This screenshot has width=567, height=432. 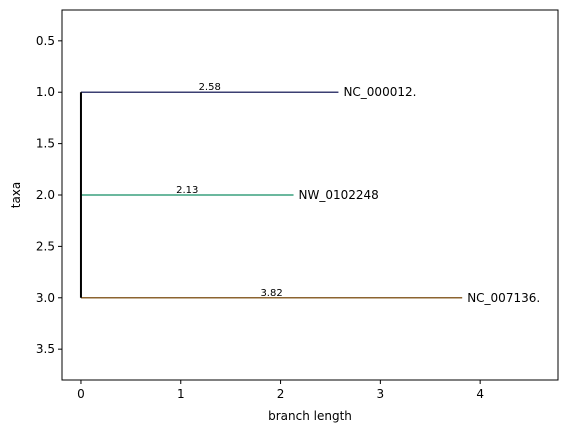 I want to click on x-tick-label: 4, so click(x=480, y=394).